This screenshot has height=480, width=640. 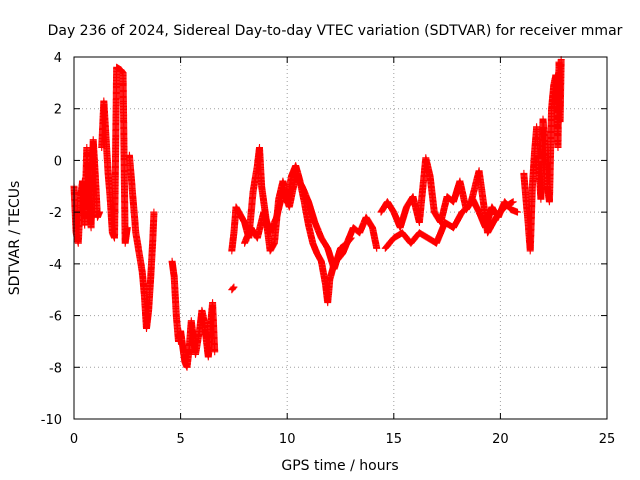 What do you see at coordinates (607, 439) in the screenshot?
I see `x-tick-label: 25` at bounding box center [607, 439].